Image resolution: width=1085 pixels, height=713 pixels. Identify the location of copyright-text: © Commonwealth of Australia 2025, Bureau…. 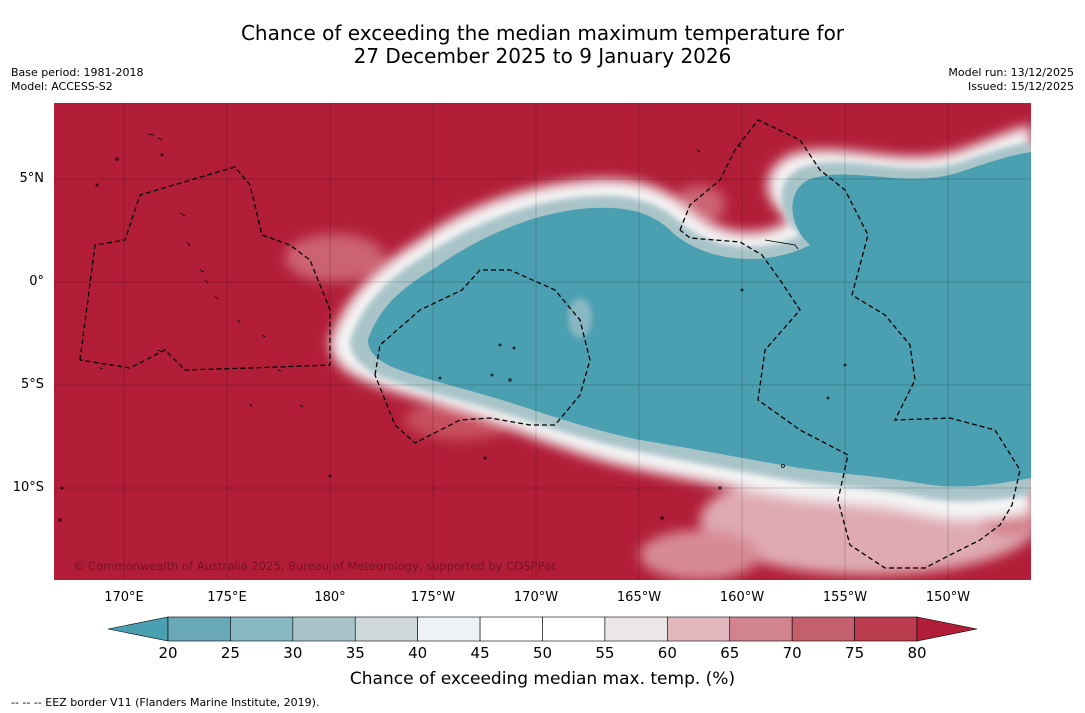
(315, 566).